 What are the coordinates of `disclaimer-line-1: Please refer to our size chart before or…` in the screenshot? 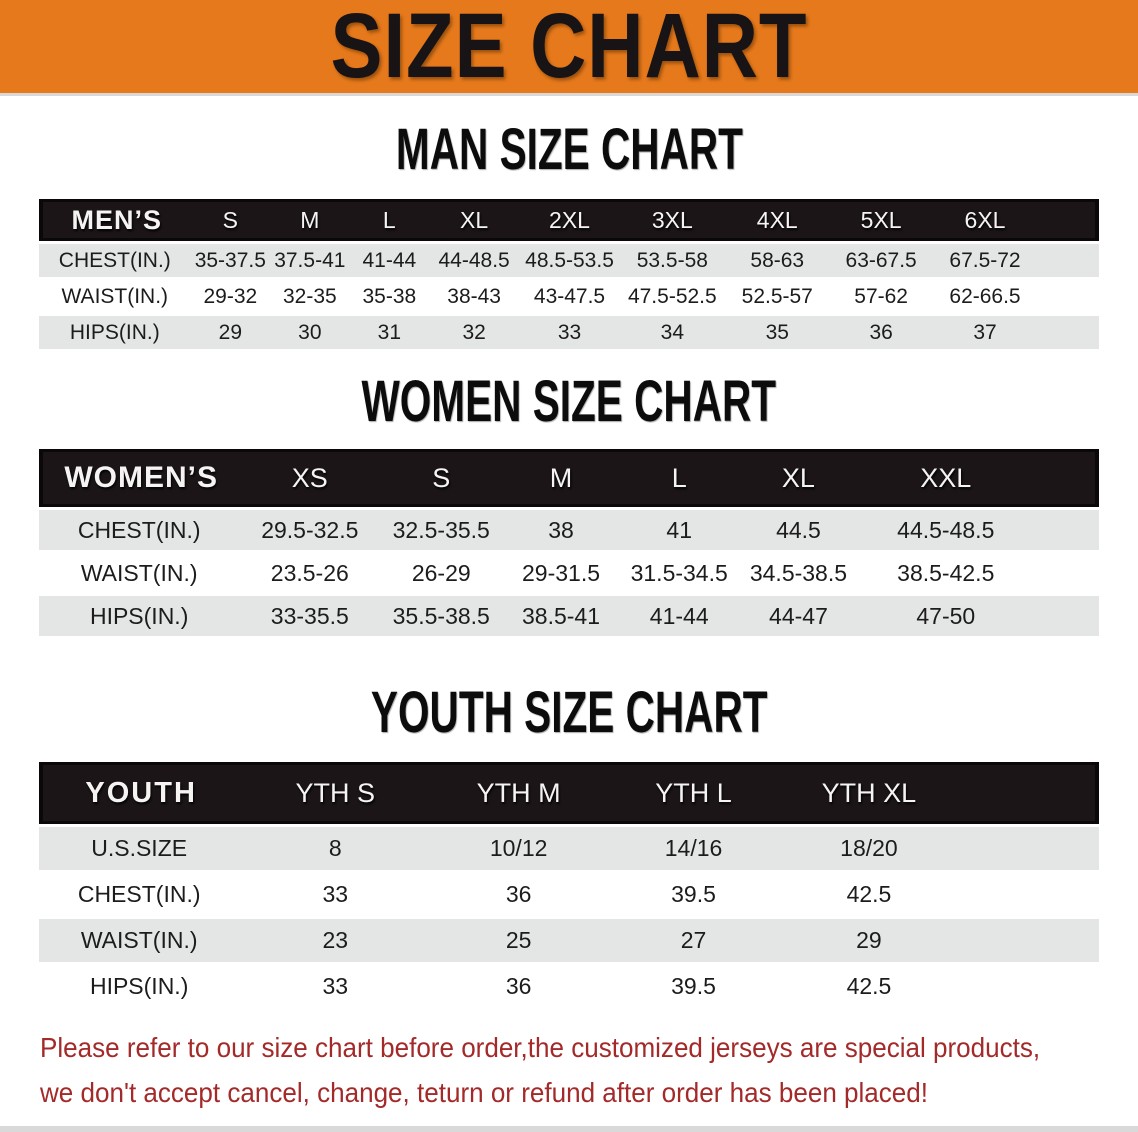 It's located at (540, 1047).